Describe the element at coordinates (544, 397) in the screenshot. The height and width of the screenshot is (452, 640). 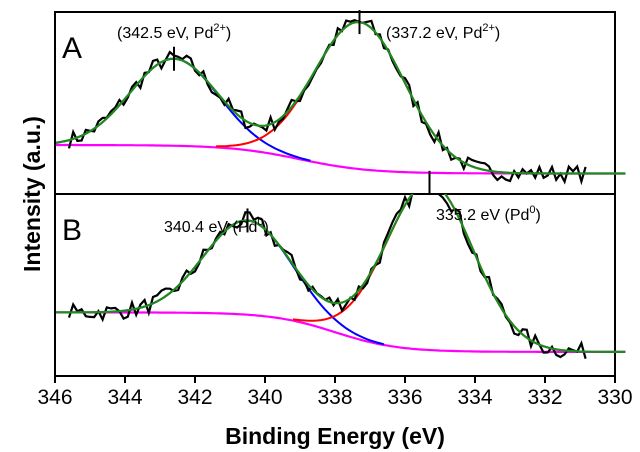
I see `x-tick-label: 332` at that location.